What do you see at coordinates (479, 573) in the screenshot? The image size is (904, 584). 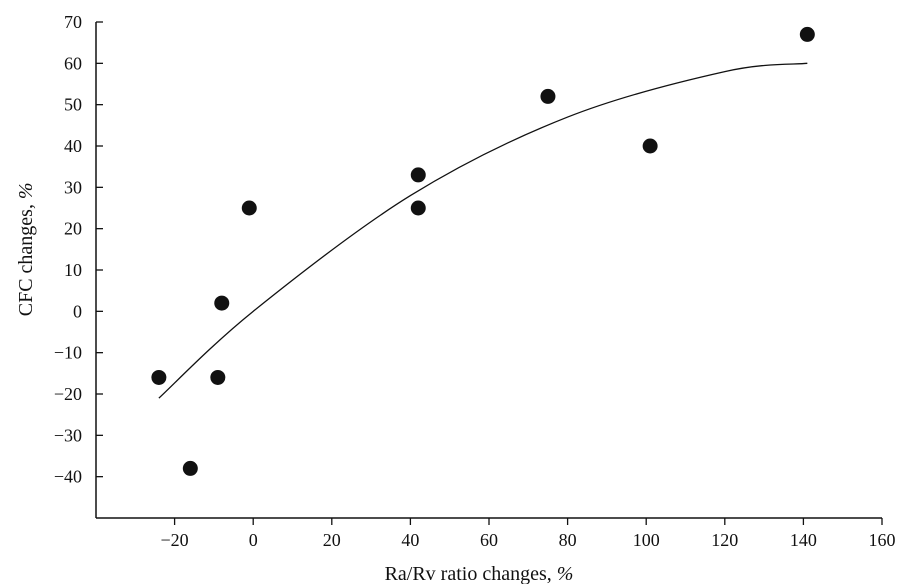 I see `x-axis-title: Ra/Rv ratio changes, %` at bounding box center [479, 573].